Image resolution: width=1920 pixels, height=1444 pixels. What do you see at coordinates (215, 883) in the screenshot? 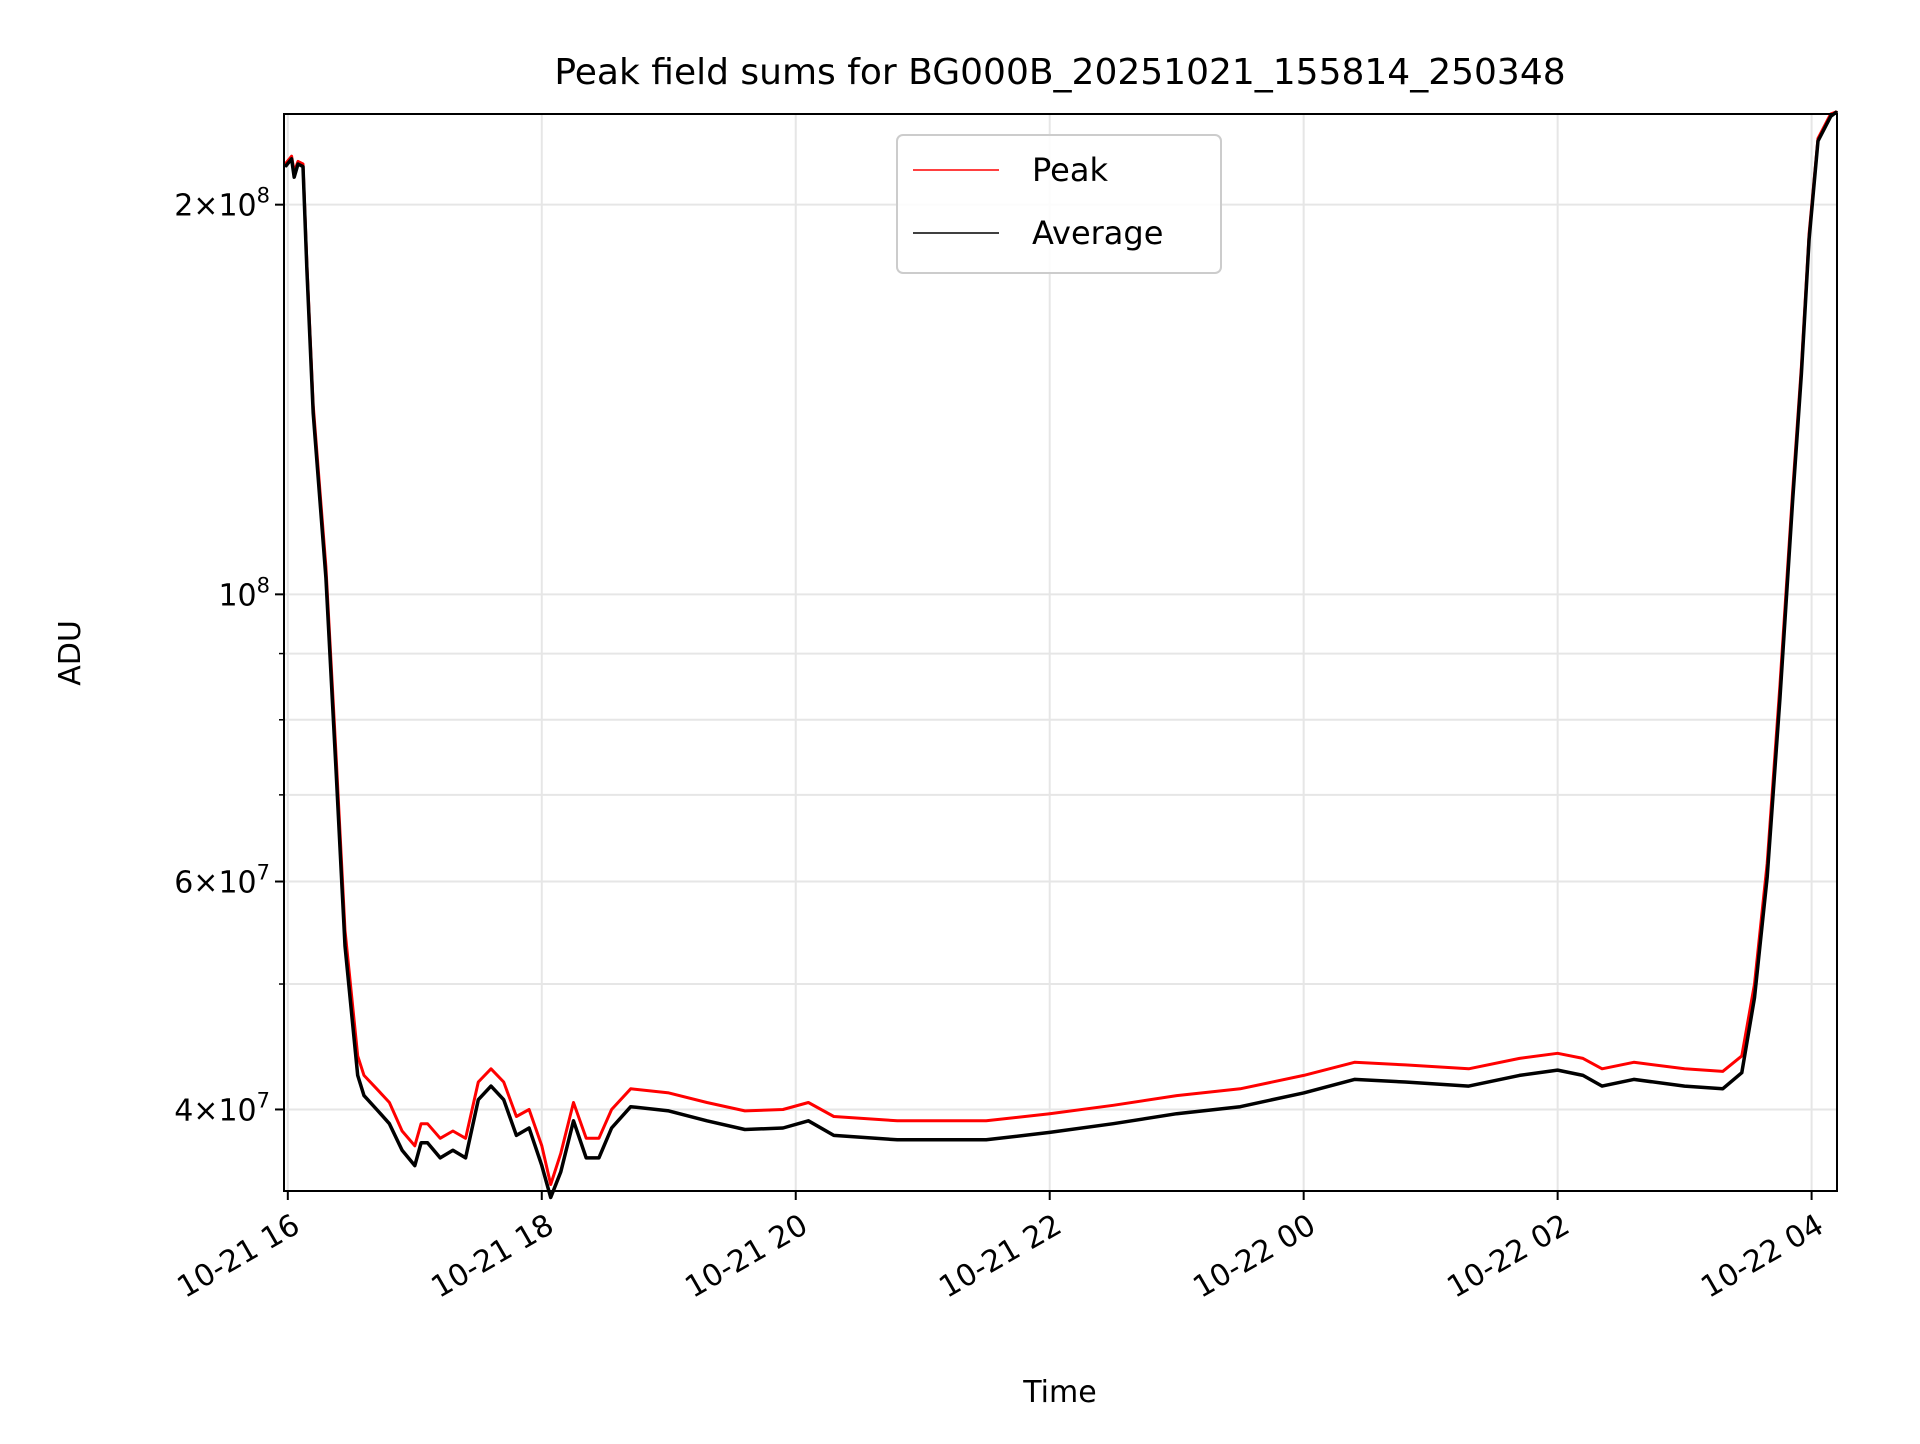
I see `y-tick-mantissa: 6×10` at bounding box center [215, 883].